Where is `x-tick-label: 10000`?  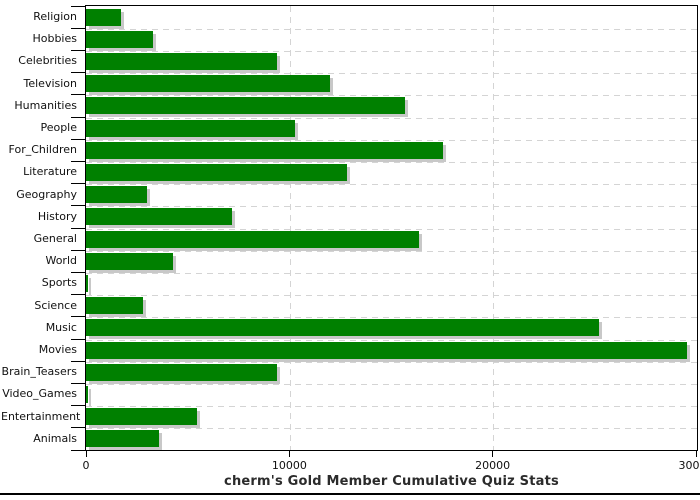
x-tick-label: 10000 is located at coordinates (289, 465).